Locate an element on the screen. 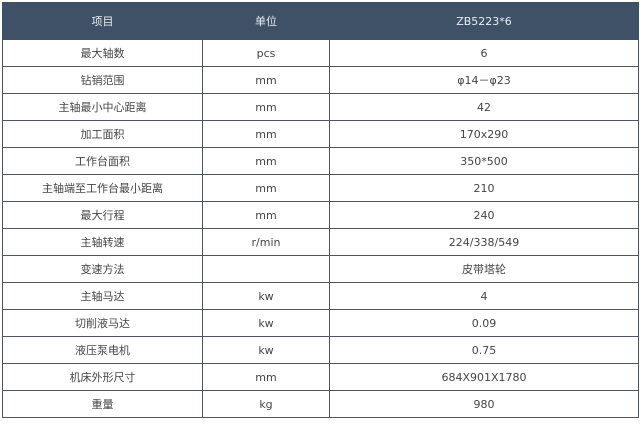 This screenshot has width=640, height=432. cell-item: 机床外形尺寸 is located at coordinates (102, 377).